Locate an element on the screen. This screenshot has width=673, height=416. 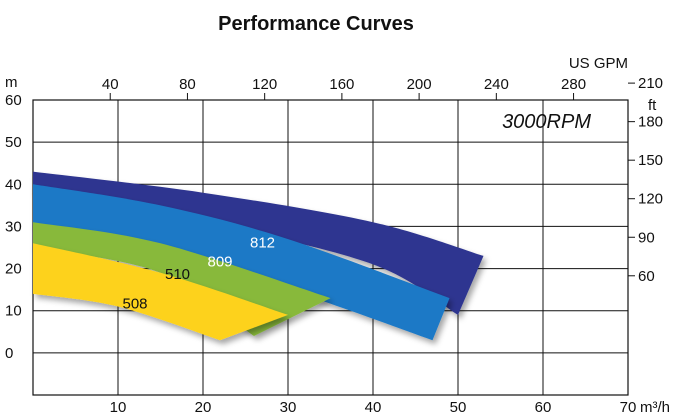
top-tick-label: 200 is located at coordinates (419, 84).